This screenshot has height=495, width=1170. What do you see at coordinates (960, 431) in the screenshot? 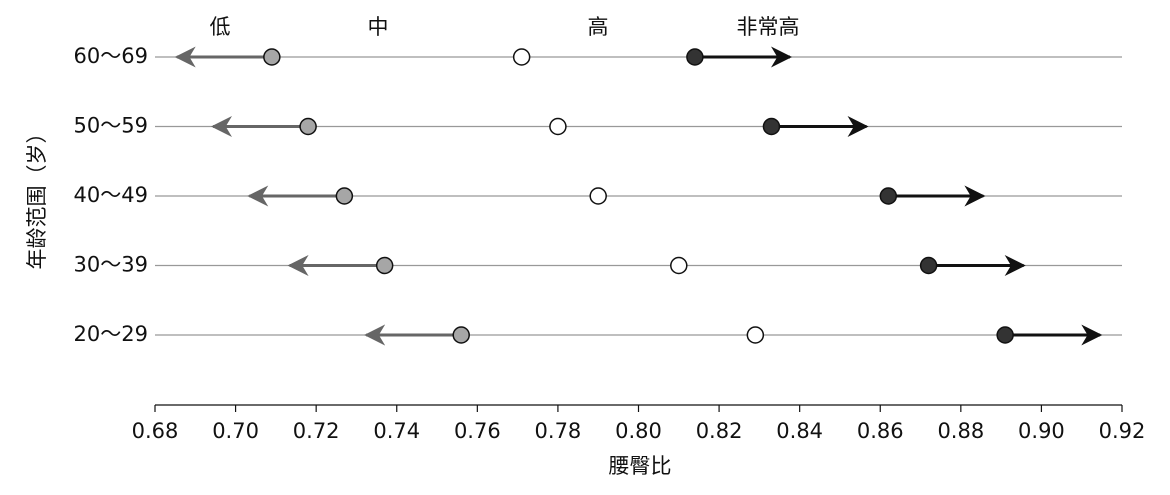
I see `x-tick-label: 0.88` at bounding box center [960, 431].